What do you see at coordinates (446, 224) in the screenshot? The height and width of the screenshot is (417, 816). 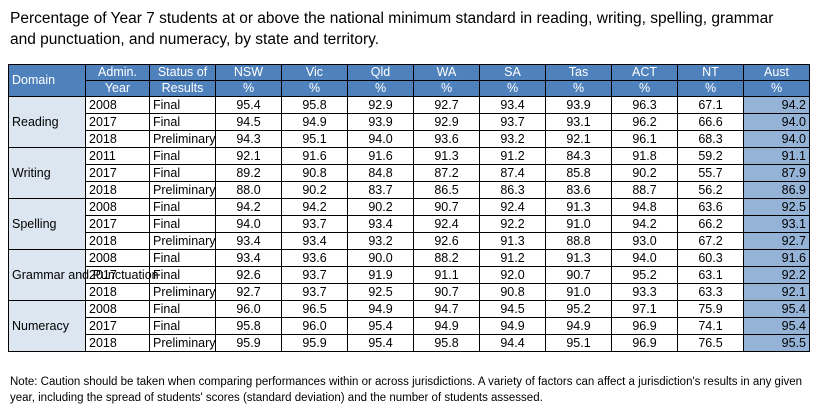 I see `value-cell: 92.4` at bounding box center [446, 224].